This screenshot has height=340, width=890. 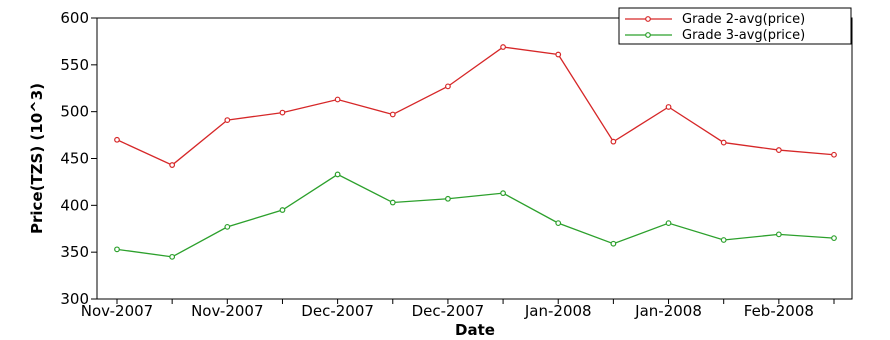 What do you see at coordinates (74, 252) in the screenshot?
I see `y-tick-label: 350` at bounding box center [74, 252].